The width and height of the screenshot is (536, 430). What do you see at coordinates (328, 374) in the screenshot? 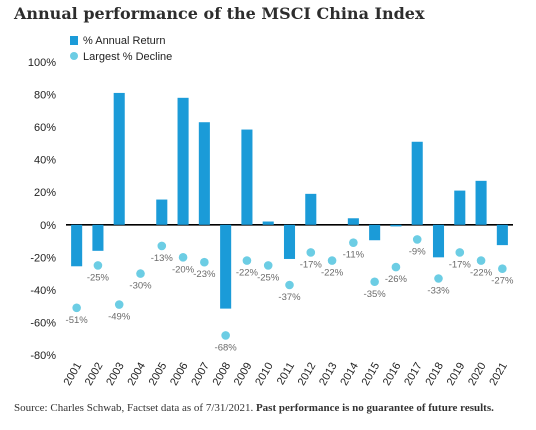
I see `x-tick-label: 2013` at bounding box center [328, 374].